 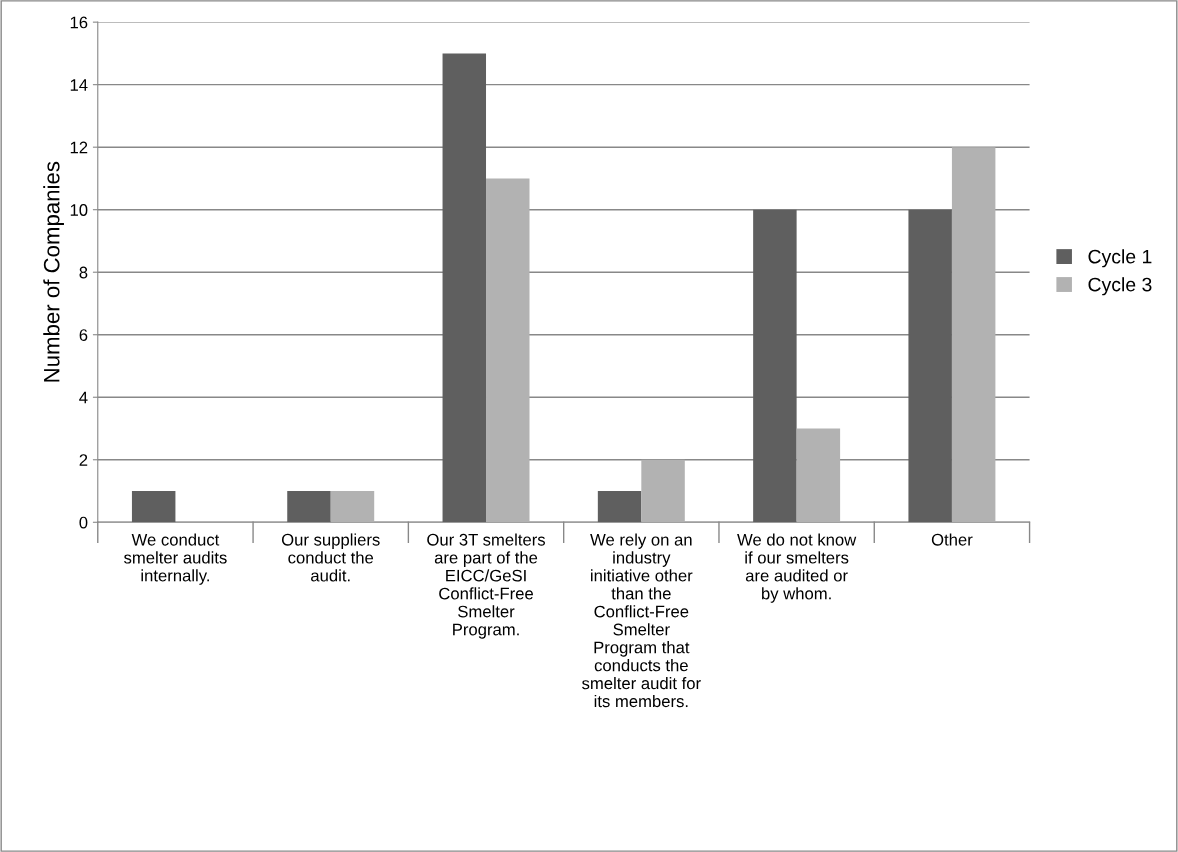 I want to click on x-tick-label: Other, so click(x=952, y=539).